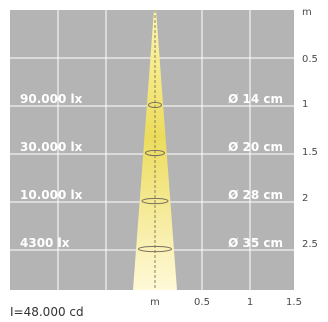  I want to click on diameter-label: Ø 20 cm, so click(255, 147).